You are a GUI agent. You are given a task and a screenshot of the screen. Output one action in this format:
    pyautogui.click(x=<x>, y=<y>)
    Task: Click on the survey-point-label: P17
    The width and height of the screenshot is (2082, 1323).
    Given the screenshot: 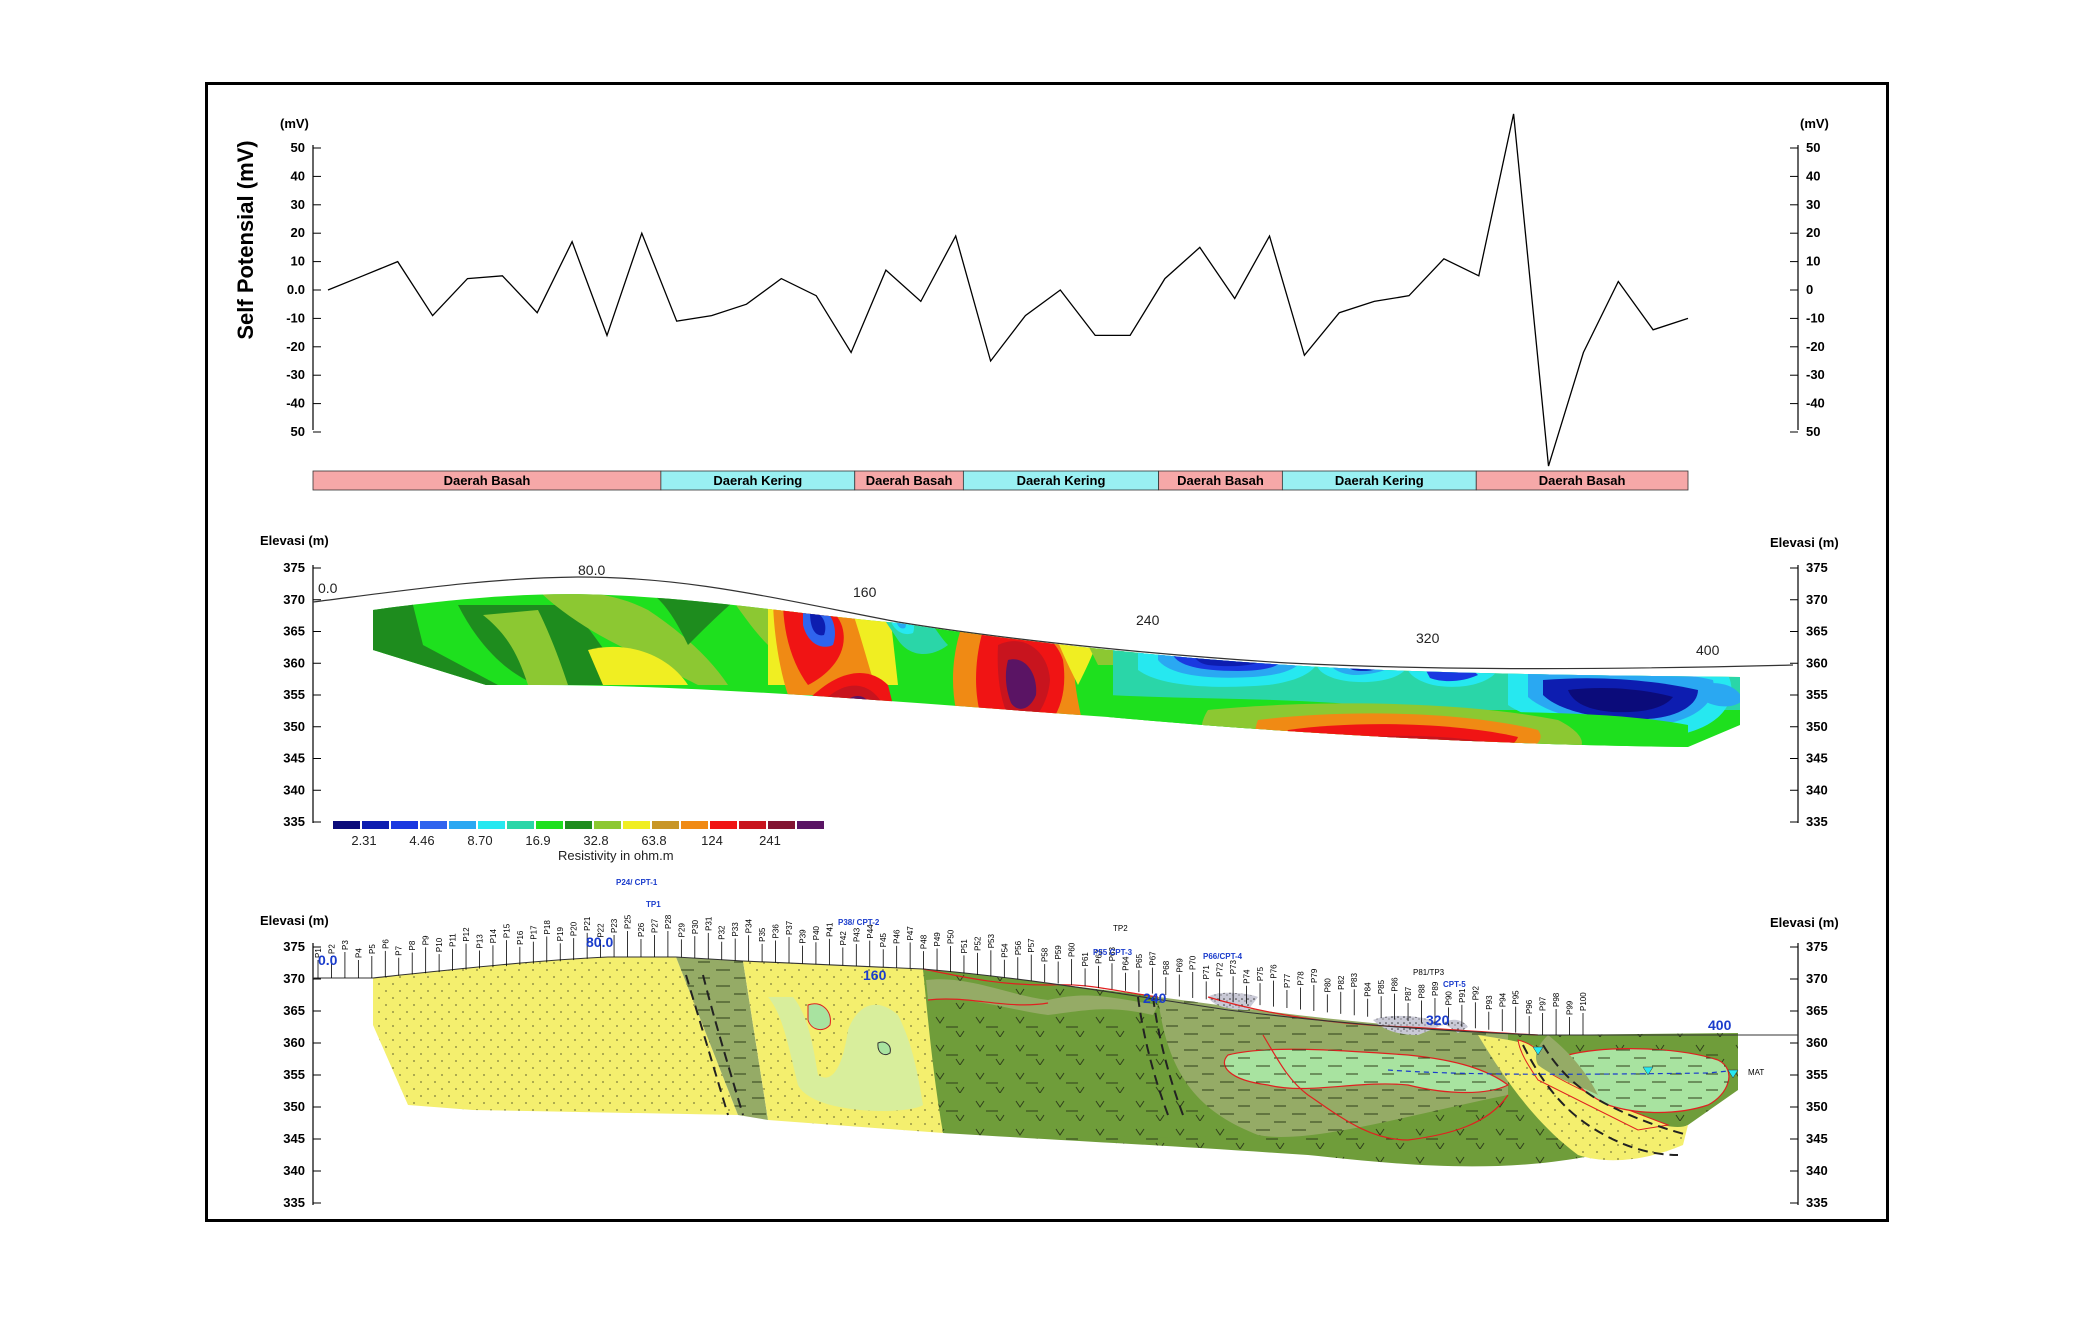 What is the action you would take?
    pyautogui.click(x=533, y=932)
    